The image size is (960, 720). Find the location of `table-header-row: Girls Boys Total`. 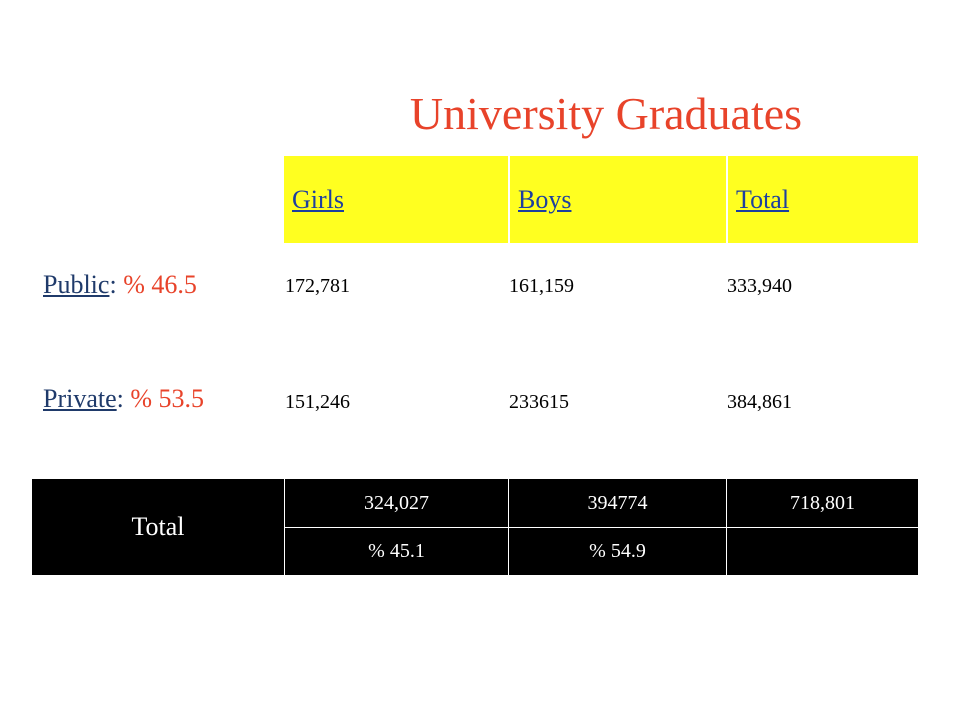

table-header-row: Girls Boys Total is located at coordinates (601, 199).